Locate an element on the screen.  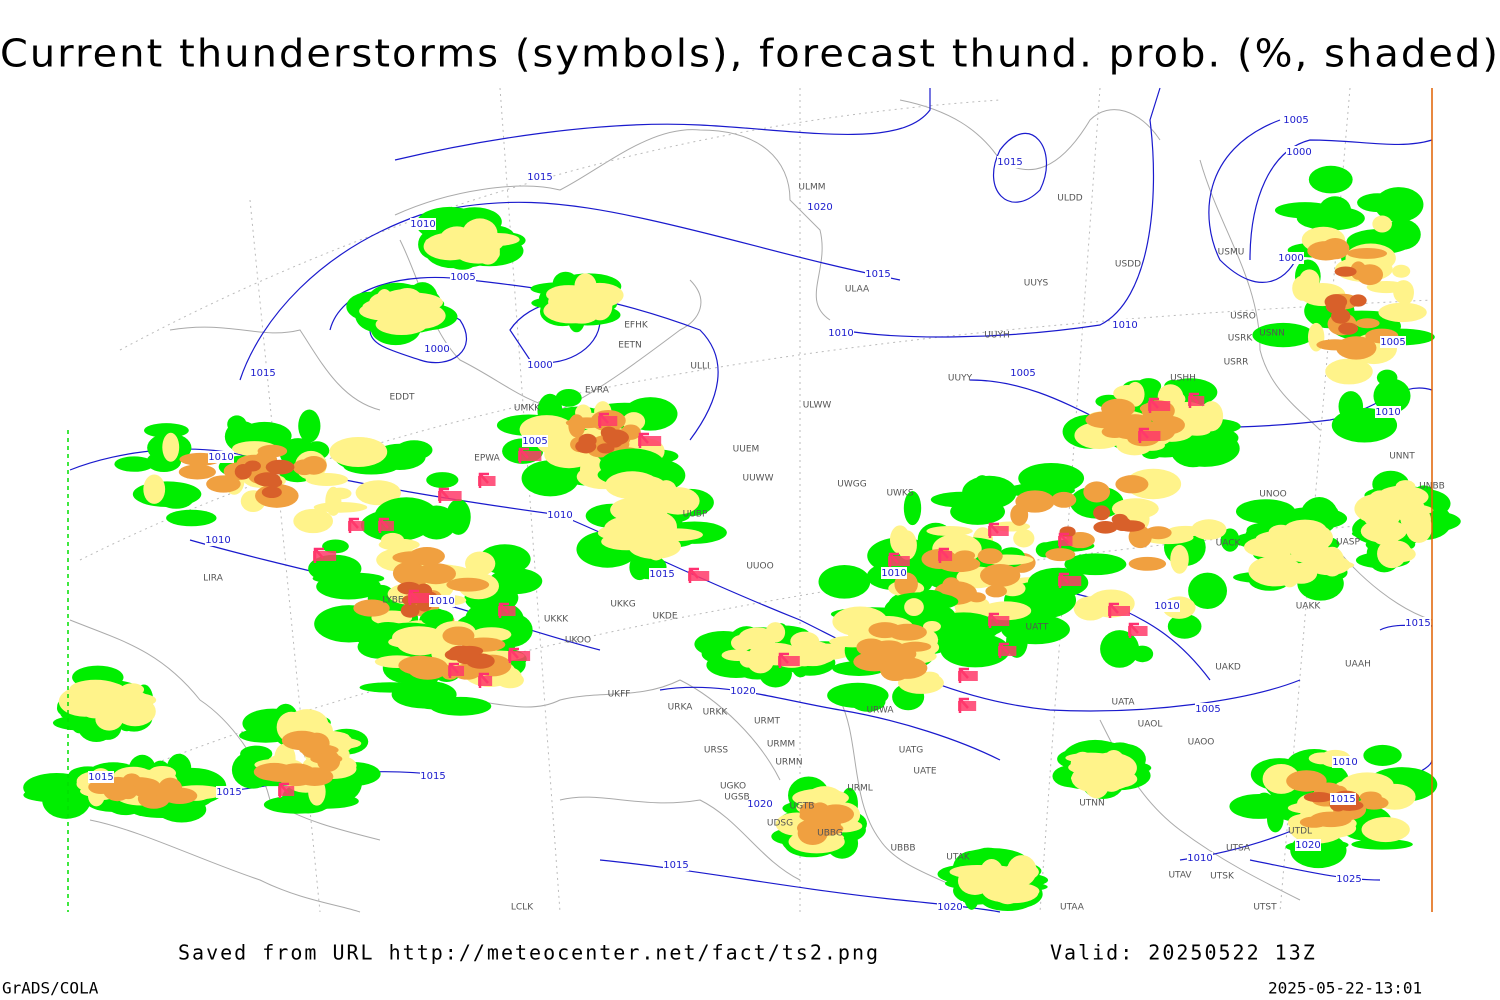
station-label: EDDT is located at coordinates (402, 398).